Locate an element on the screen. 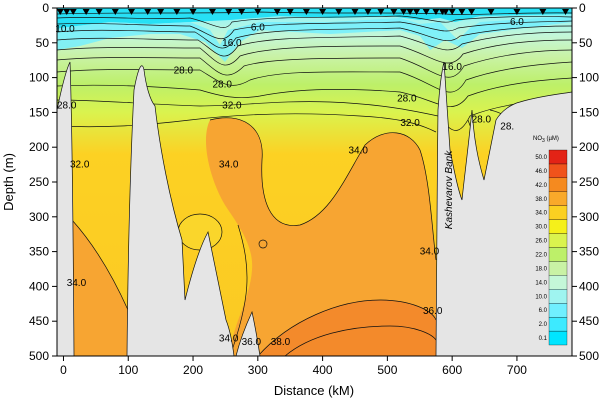  deep-core-max is located at coordinates (347, 328).